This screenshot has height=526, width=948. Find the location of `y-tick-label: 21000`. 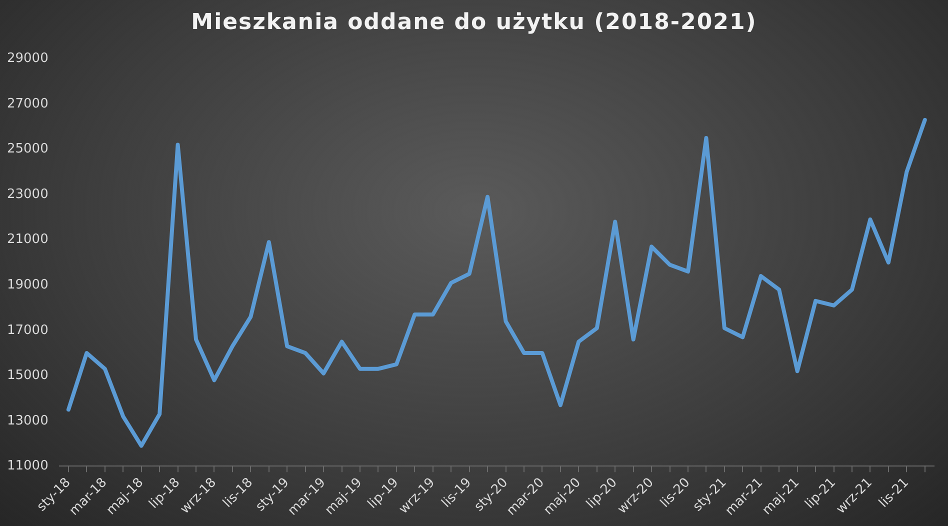

y-tick-label: 21000 is located at coordinates (27, 240).